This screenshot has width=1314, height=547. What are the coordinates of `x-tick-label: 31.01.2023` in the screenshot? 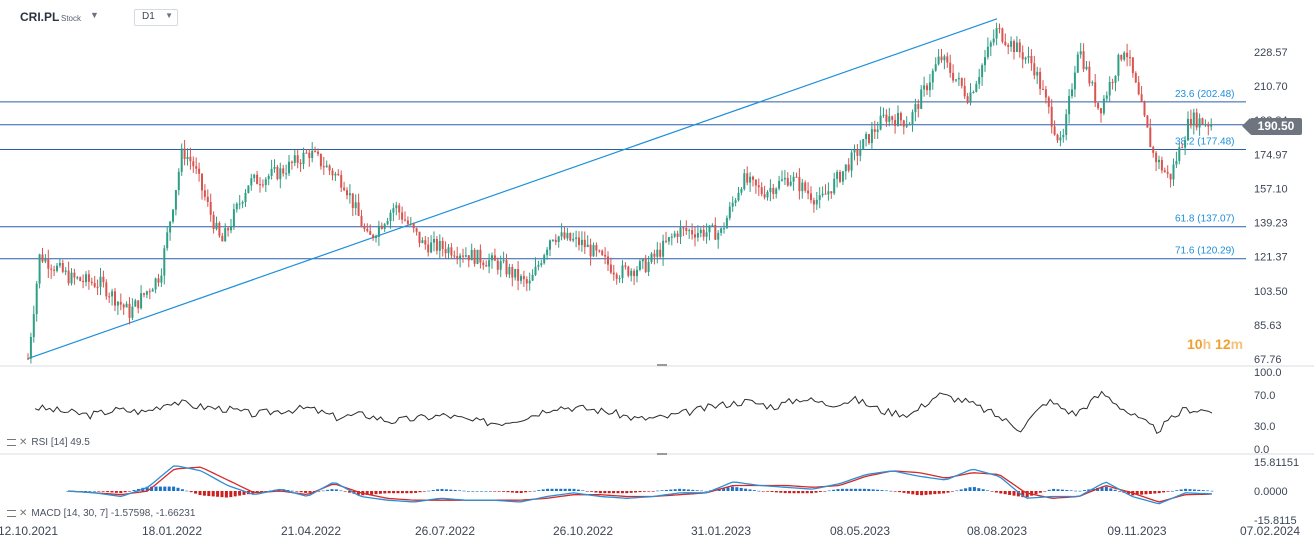 It's located at (721, 531).